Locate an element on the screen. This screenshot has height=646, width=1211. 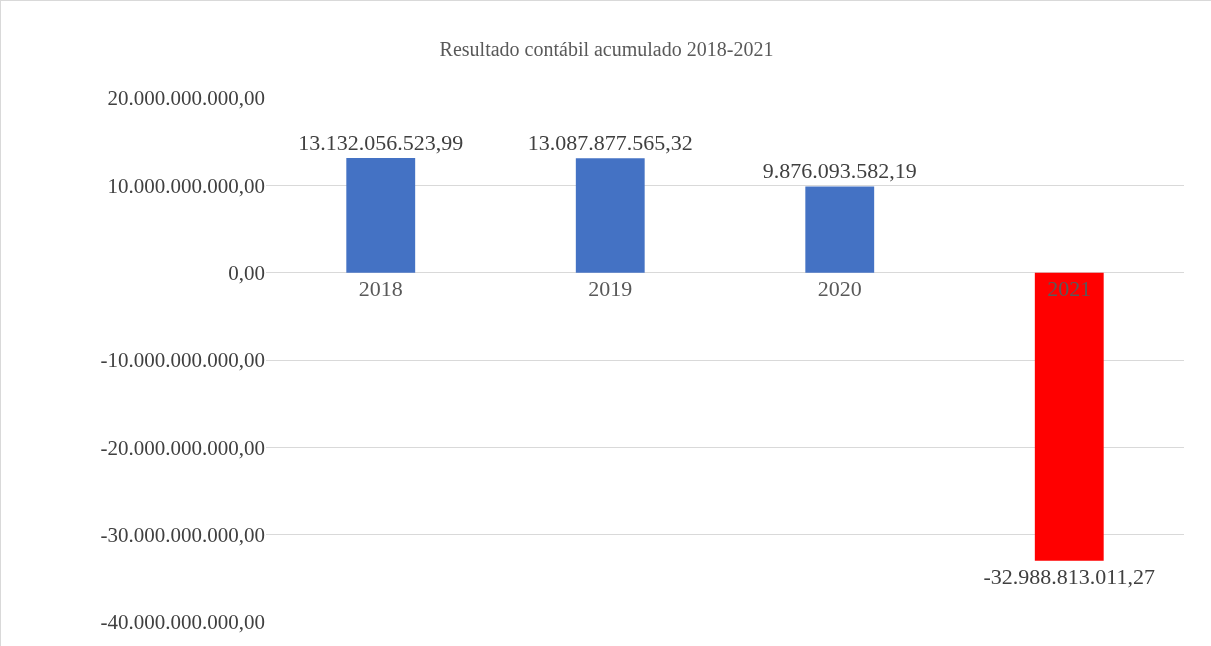
y-tick-label: -30.000.000.000,00 is located at coordinates (182, 535).